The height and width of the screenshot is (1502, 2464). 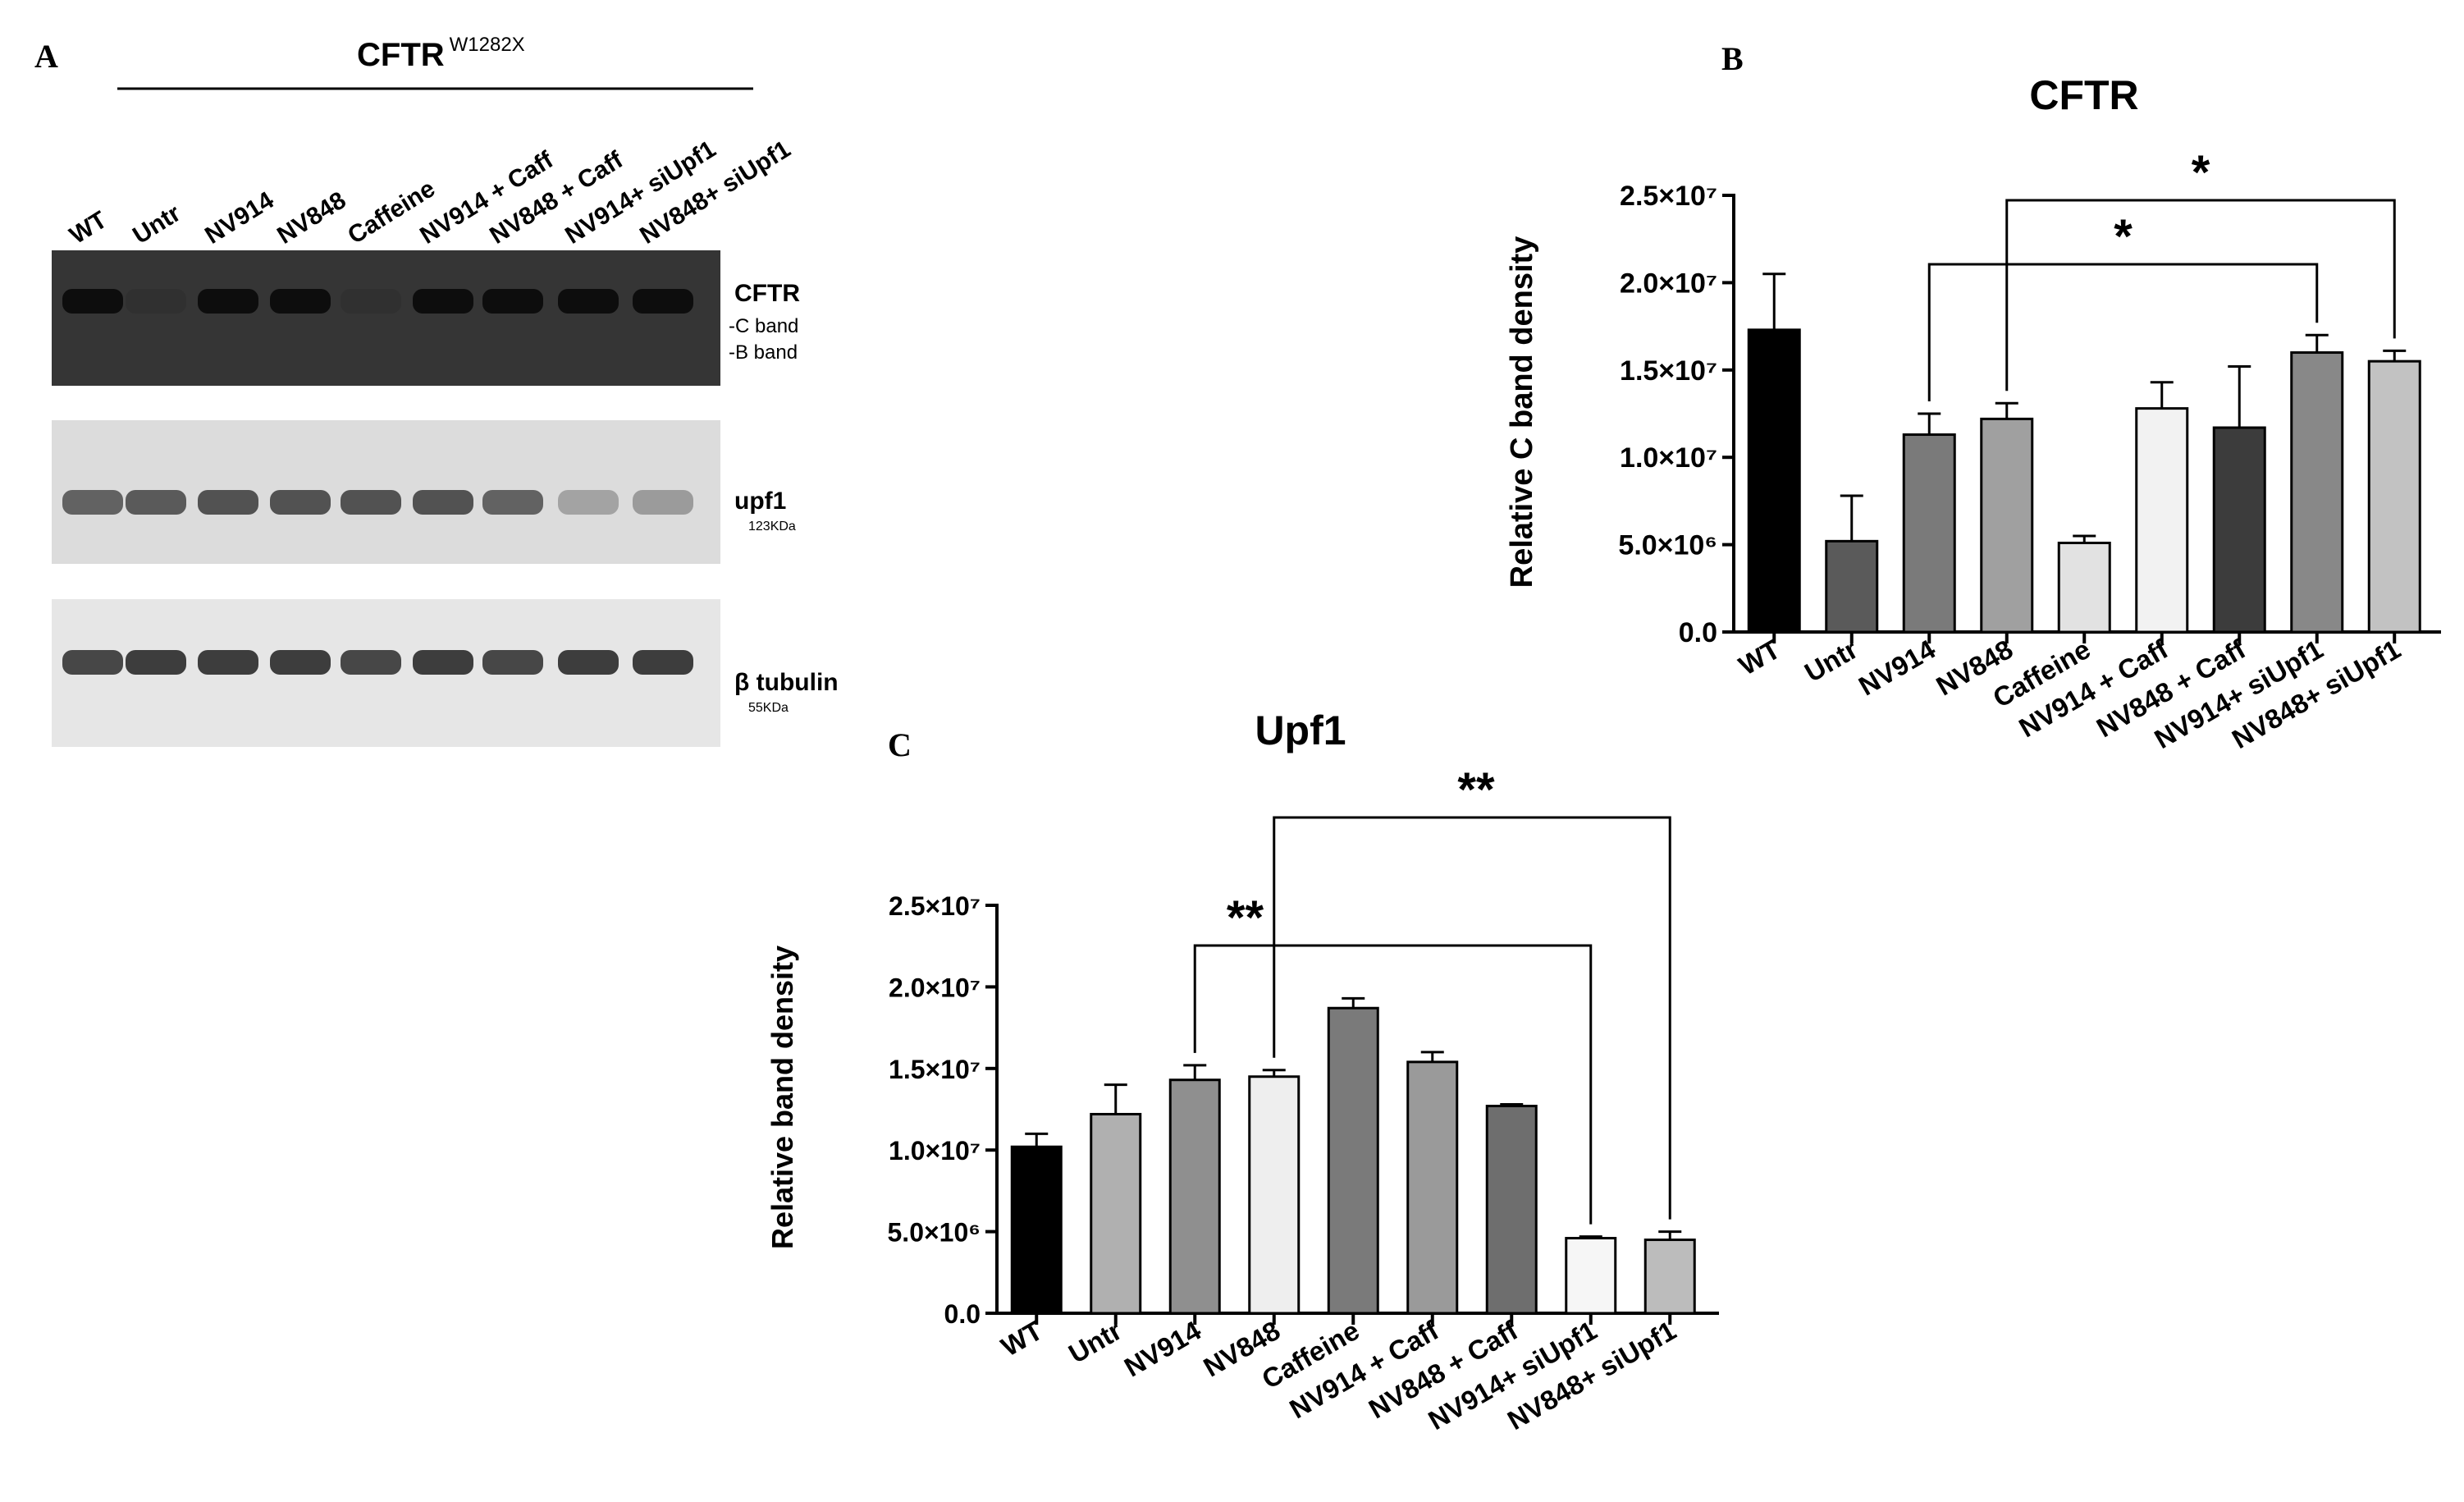 I want to click on blot-band-label: -C band, so click(x=763, y=326).